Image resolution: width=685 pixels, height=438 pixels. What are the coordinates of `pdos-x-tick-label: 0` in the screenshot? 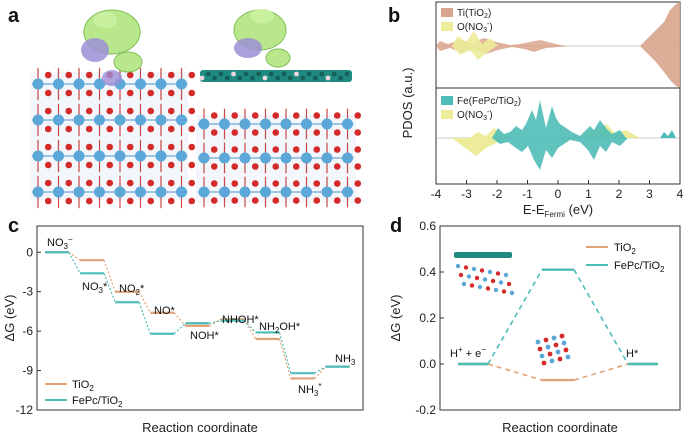 It's located at (558, 194).